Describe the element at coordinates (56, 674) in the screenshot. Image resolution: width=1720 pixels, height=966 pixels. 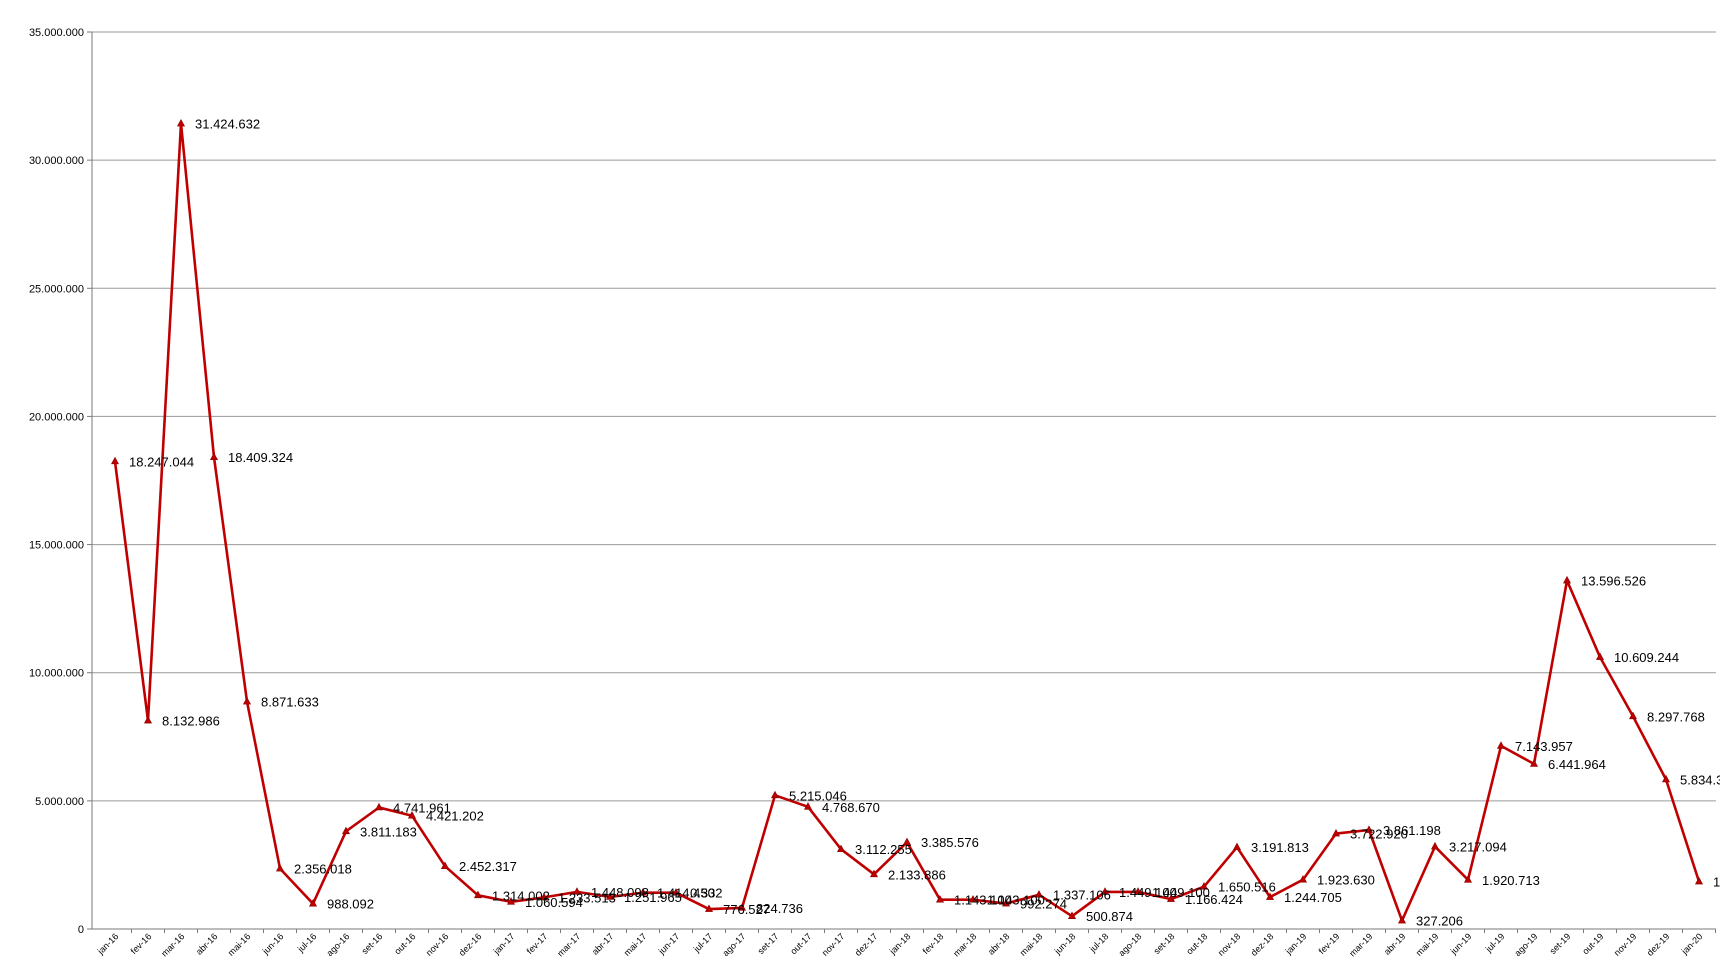
I see `y-tick-label: 10.000.000` at that location.